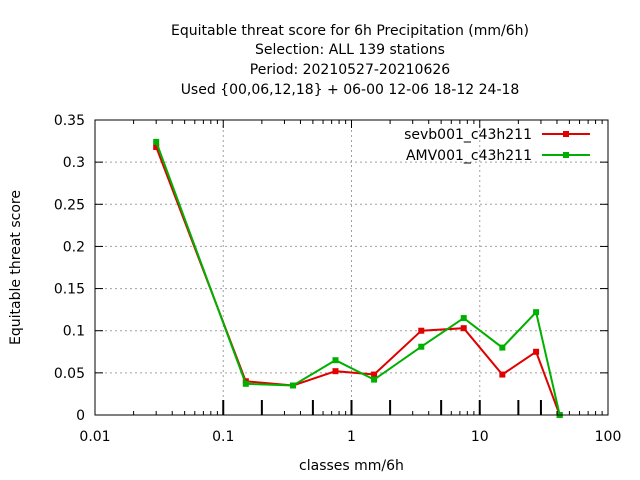 The height and width of the screenshot is (480, 640). What do you see at coordinates (469, 156) in the screenshot?
I see `legend-label: AMV001_c43h211` at bounding box center [469, 156].